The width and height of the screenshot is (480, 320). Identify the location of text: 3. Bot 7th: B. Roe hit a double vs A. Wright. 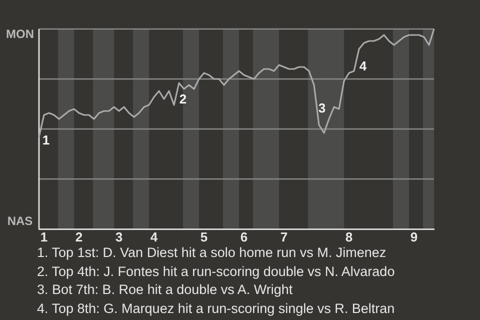
(165, 290).